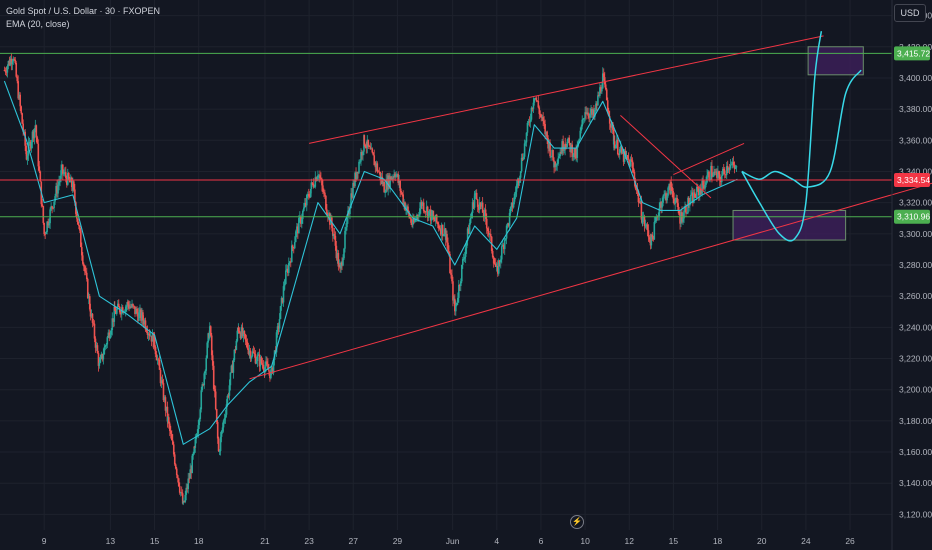  What do you see at coordinates (912, 135) in the screenshot?
I see `price-tags-layer: 3,415.72 3,334.54 3,310.96` at bounding box center [912, 135].